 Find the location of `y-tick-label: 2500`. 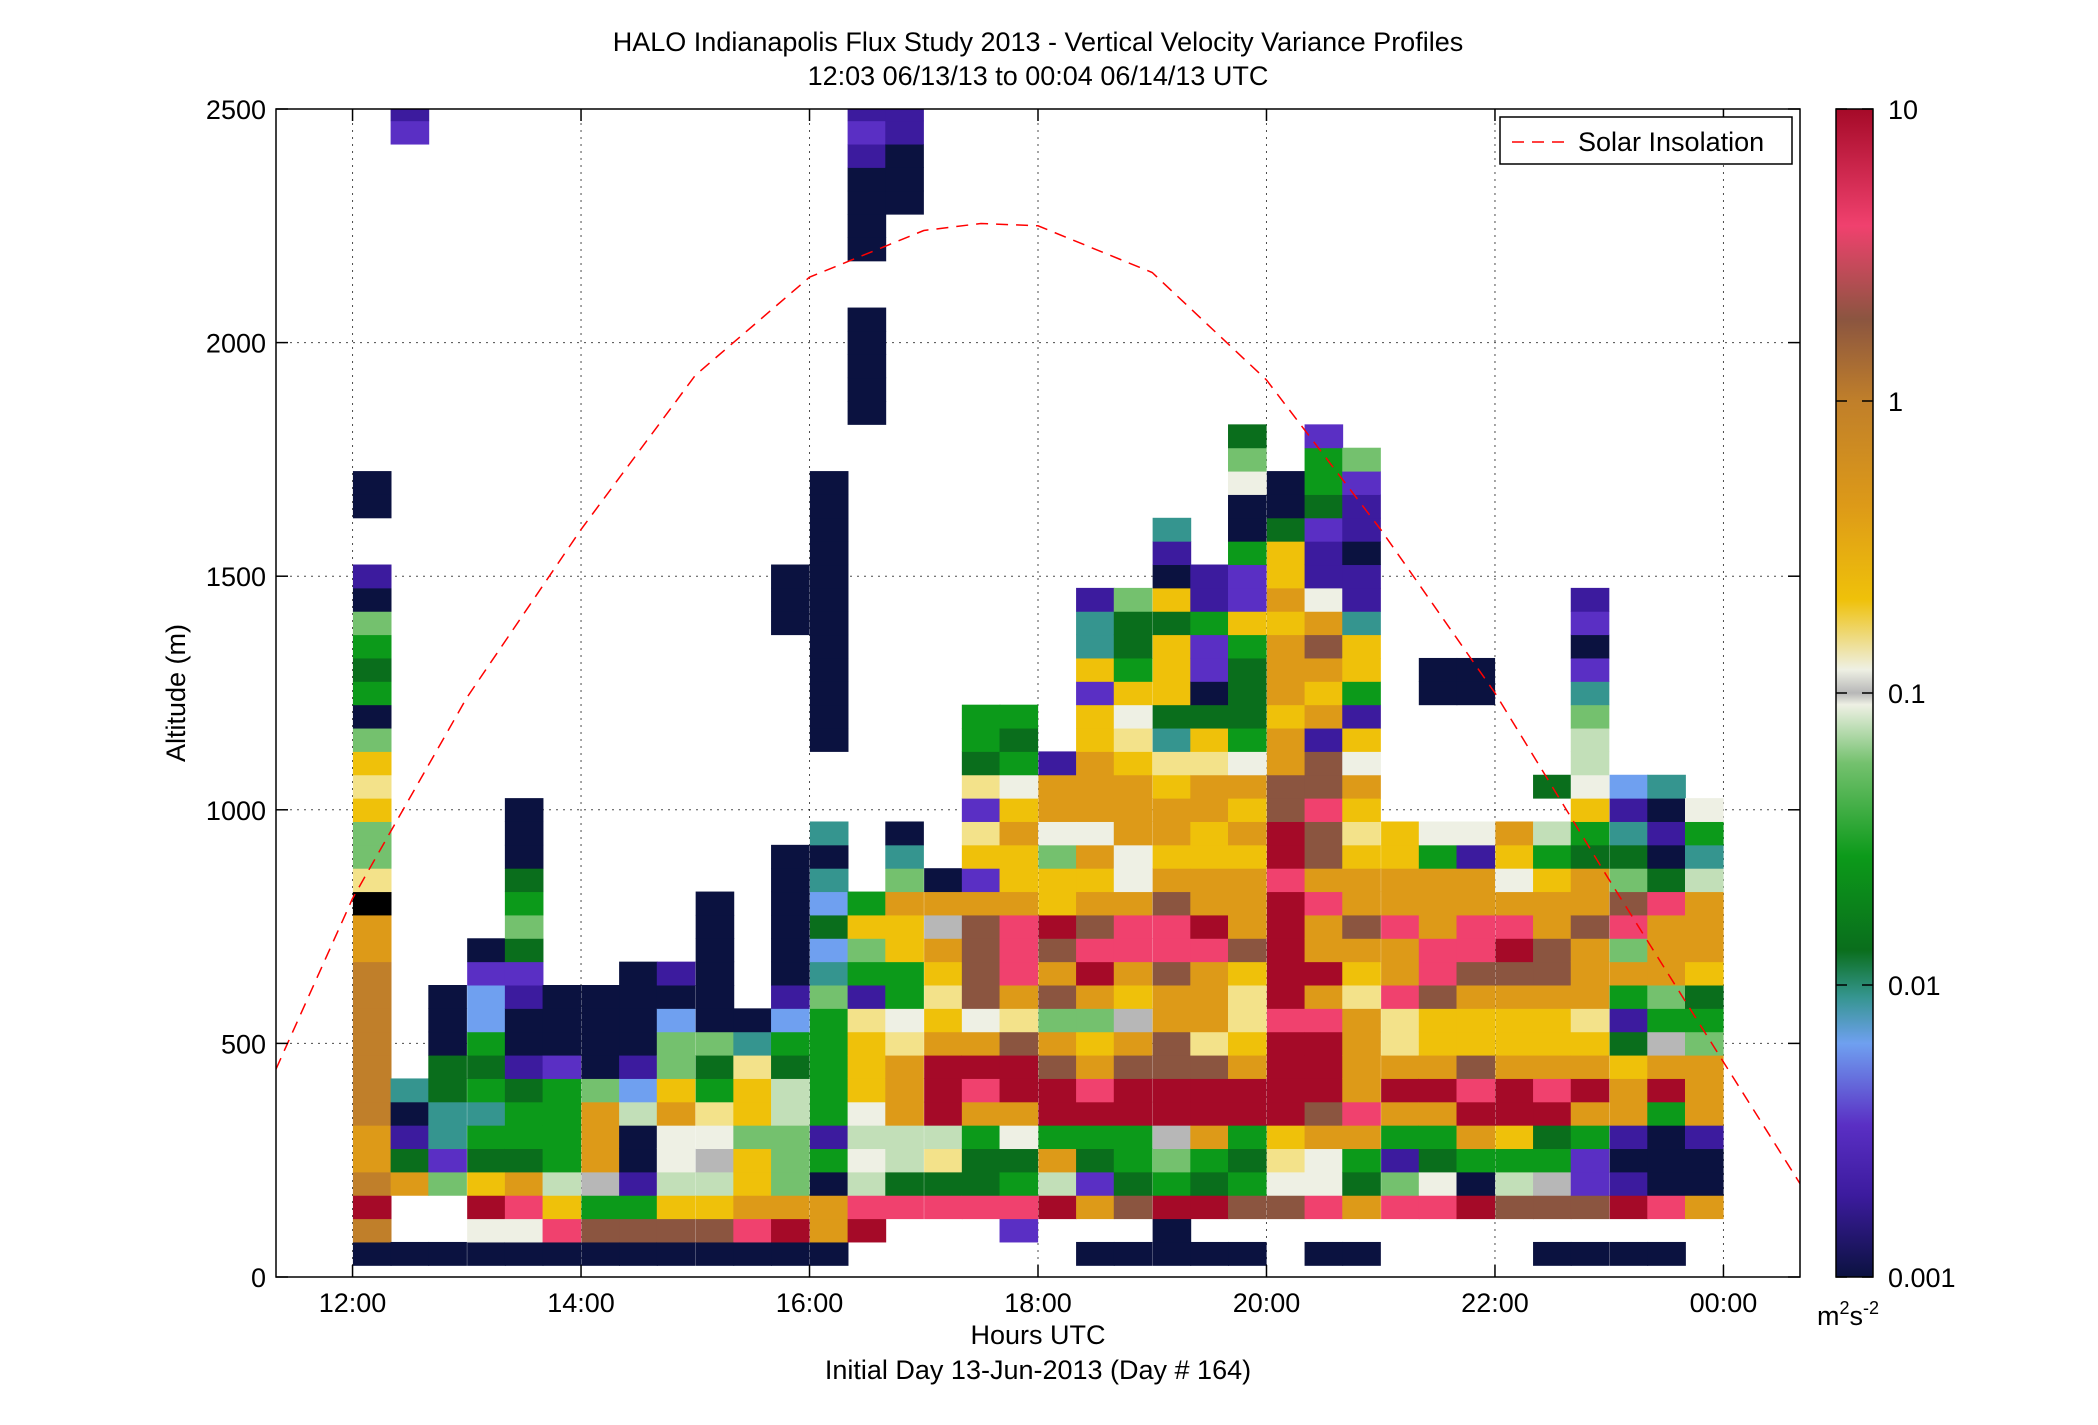

y-tick-label: 2500 is located at coordinates (236, 110).